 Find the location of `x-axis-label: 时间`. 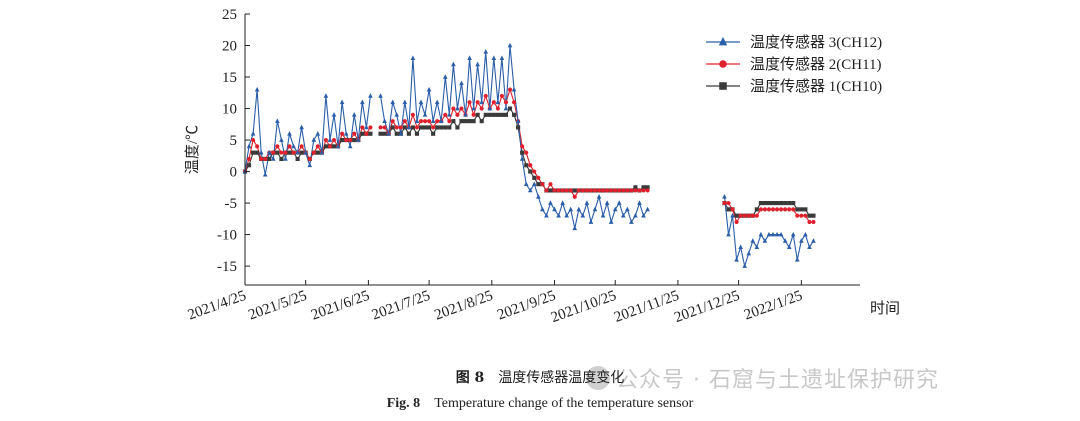

x-axis-label: 时间 is located at coordinates (885, 308).